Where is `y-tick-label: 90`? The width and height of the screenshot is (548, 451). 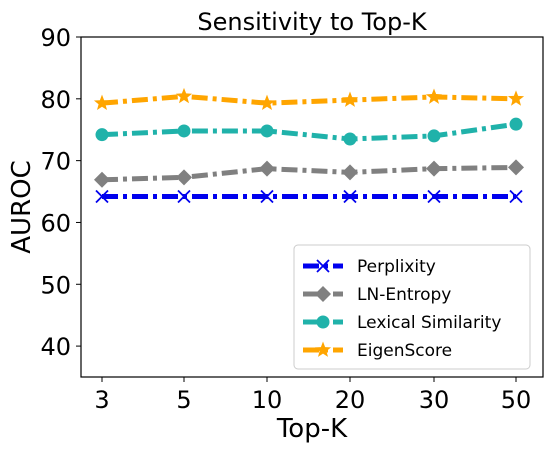
y-tick-label: 90 is located at coordinates (55, 38).